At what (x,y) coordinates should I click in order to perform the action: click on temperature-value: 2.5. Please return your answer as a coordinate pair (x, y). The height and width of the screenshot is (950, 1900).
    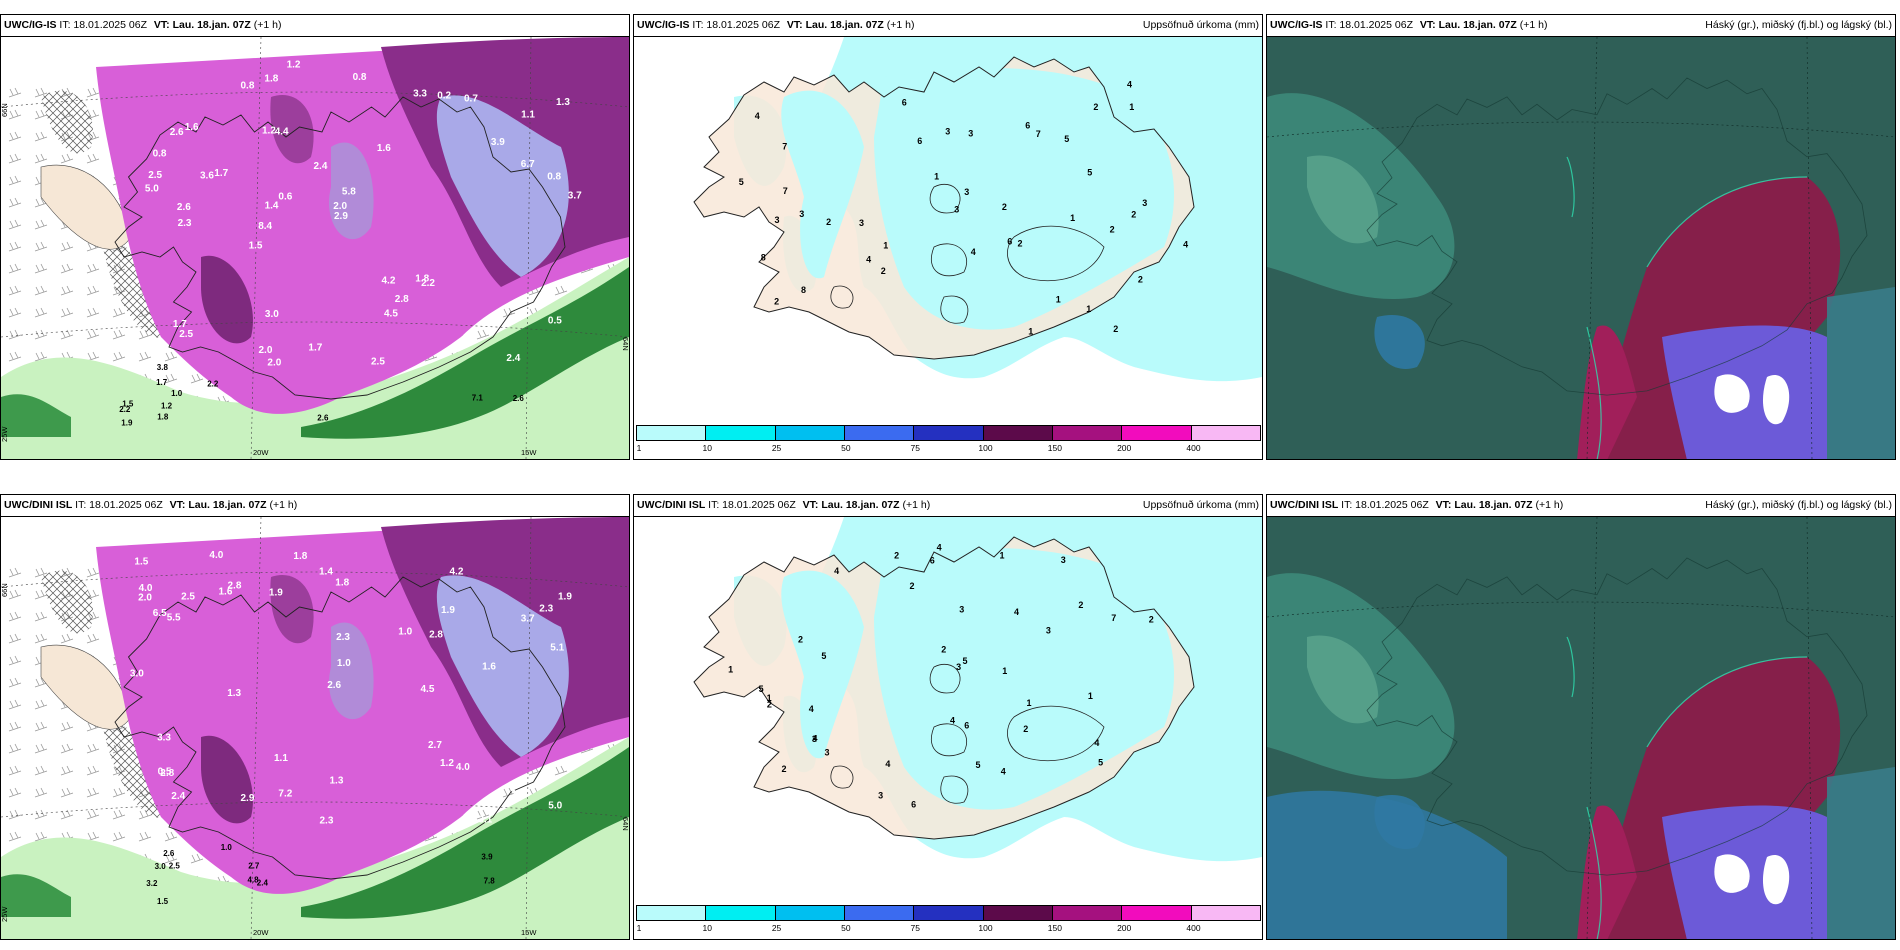
    Looking at the image, I should click on (188, 597).